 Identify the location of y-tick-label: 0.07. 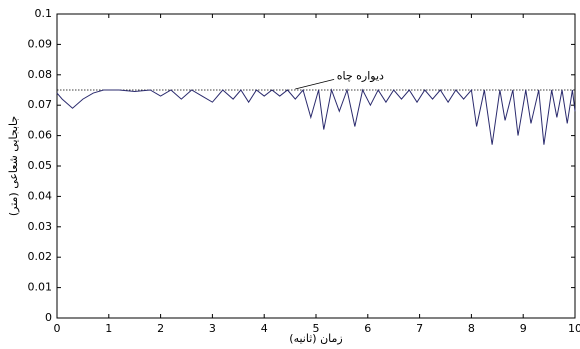
(40, 104).